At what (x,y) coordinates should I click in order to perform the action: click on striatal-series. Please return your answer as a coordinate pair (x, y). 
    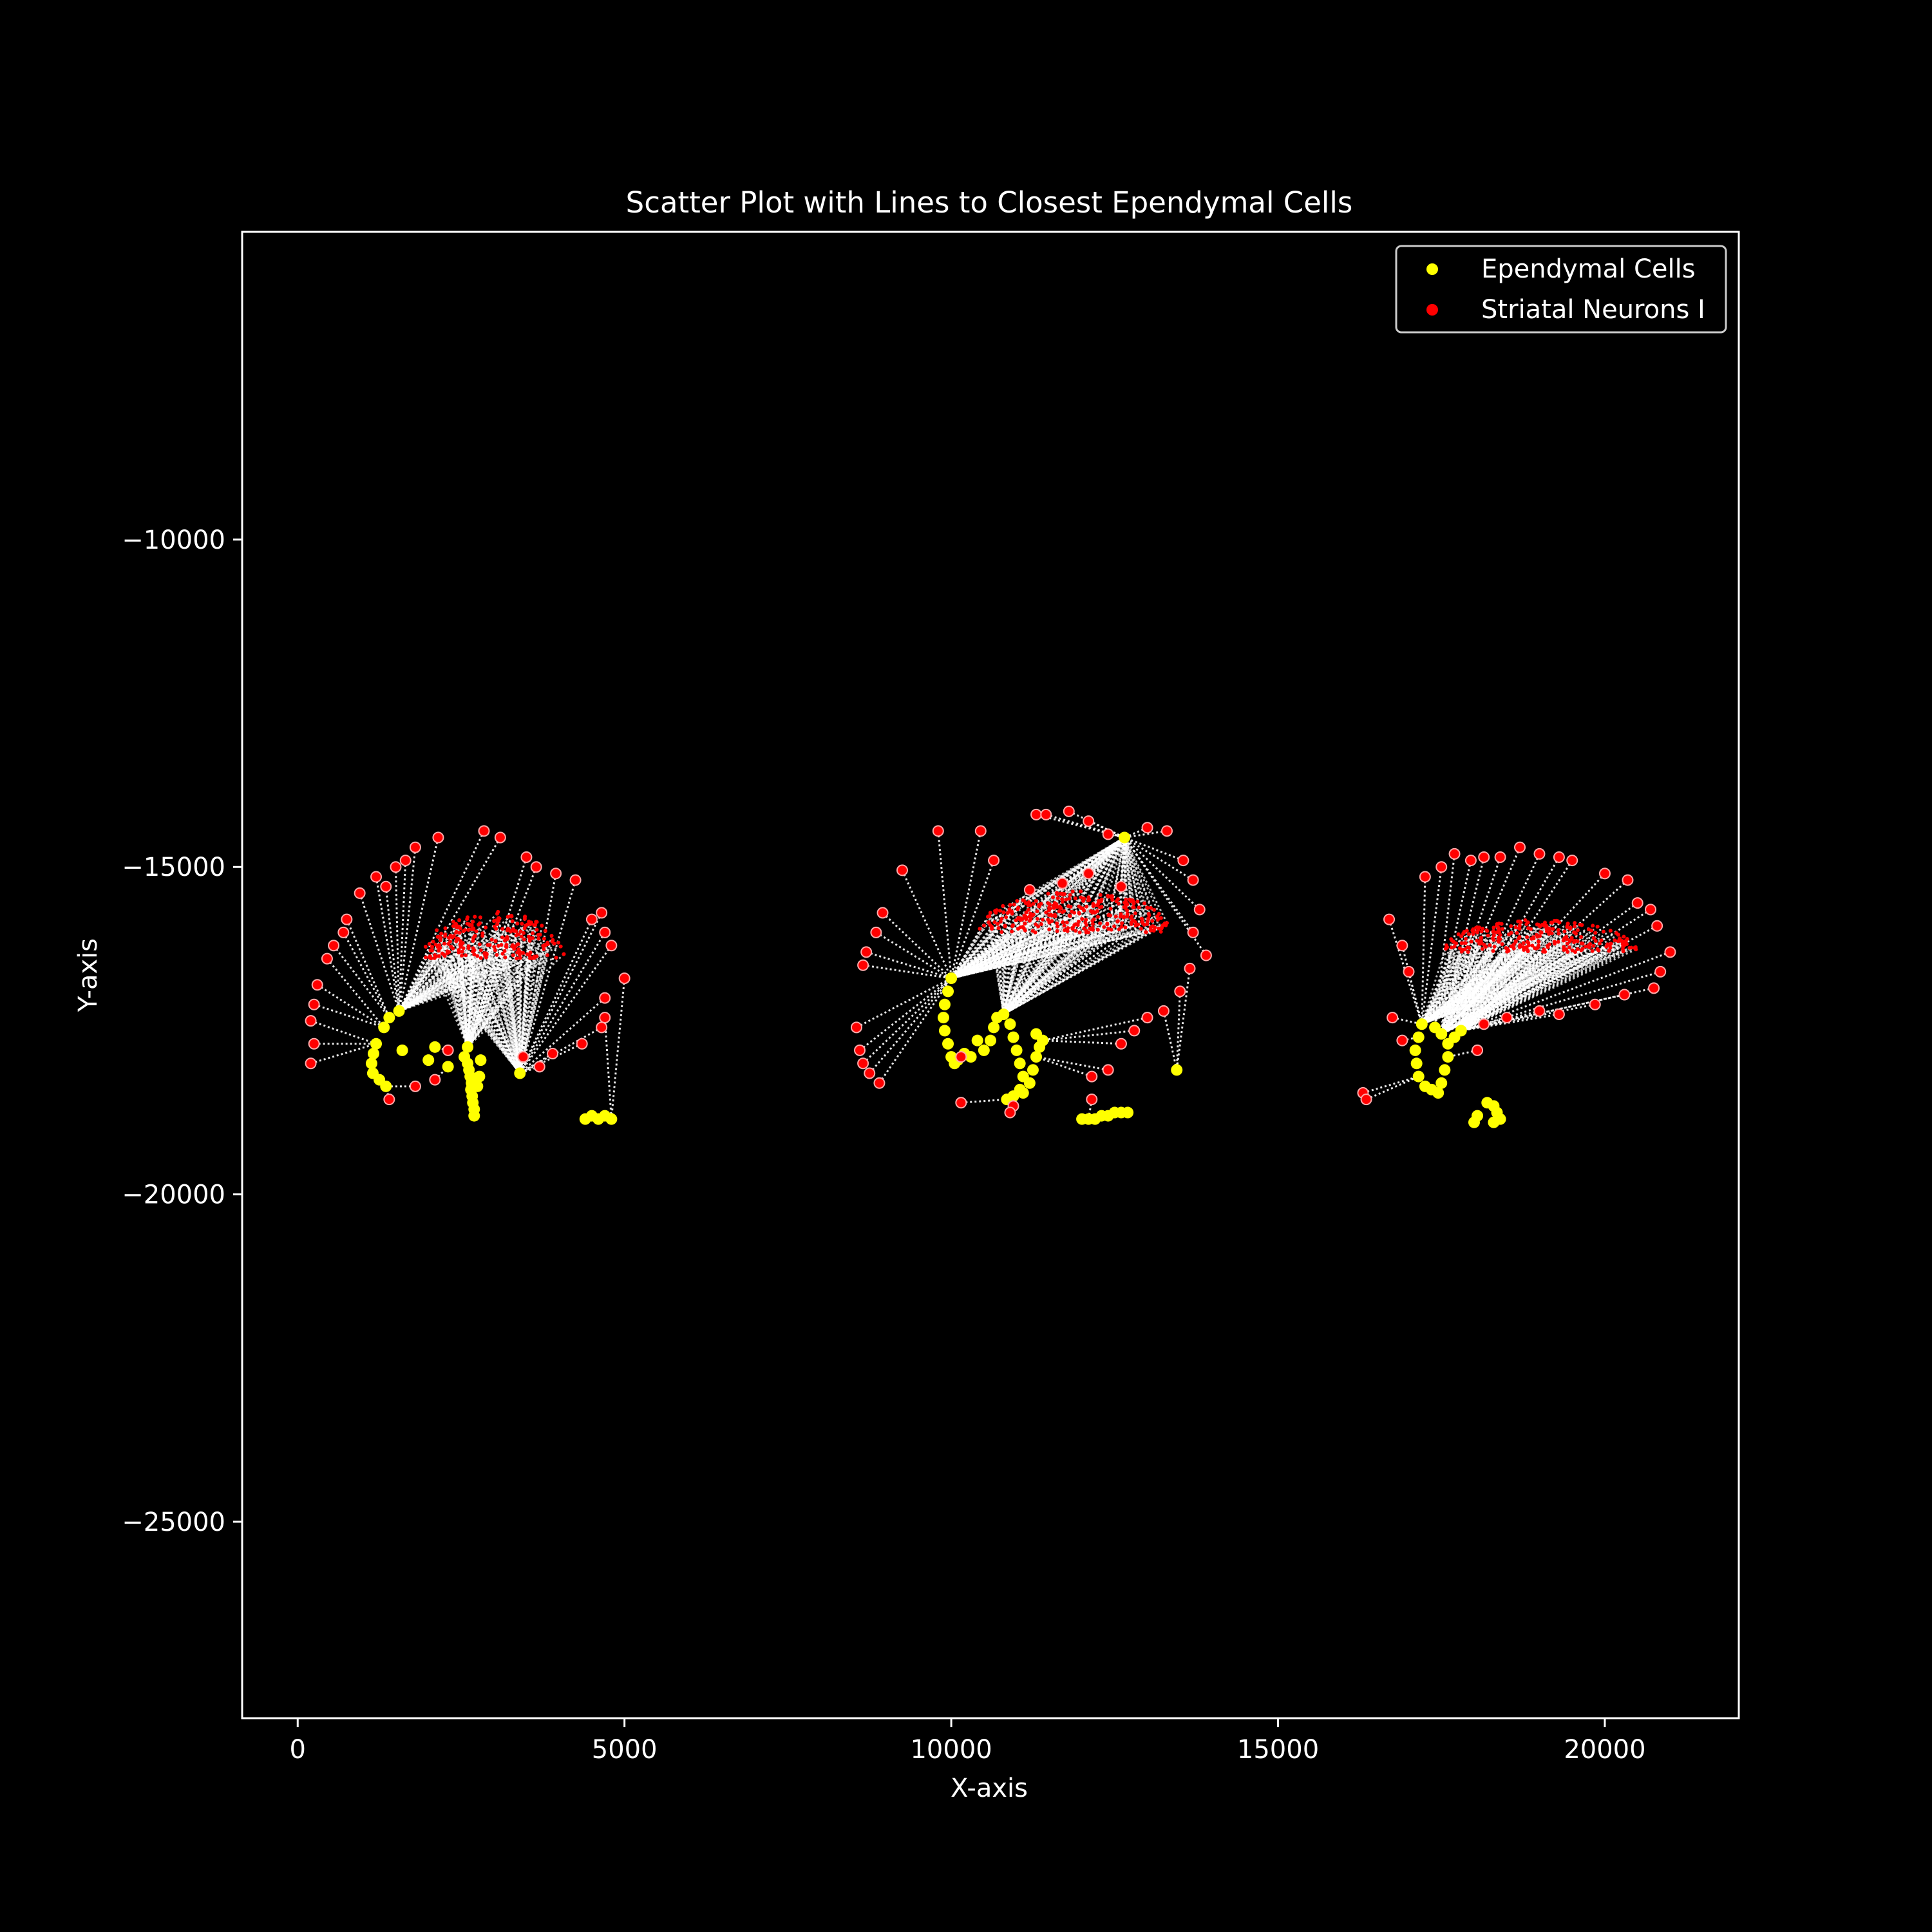
    Looking at the image, I should click on (990, 962).